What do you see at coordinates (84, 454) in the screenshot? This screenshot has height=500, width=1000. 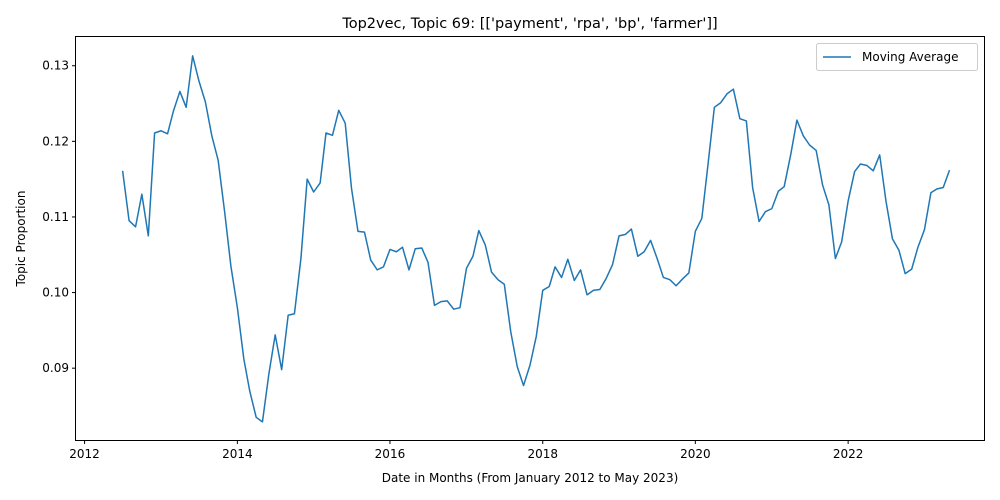 I see `x-tick-label: 2012` at bounding box center [84, 454].